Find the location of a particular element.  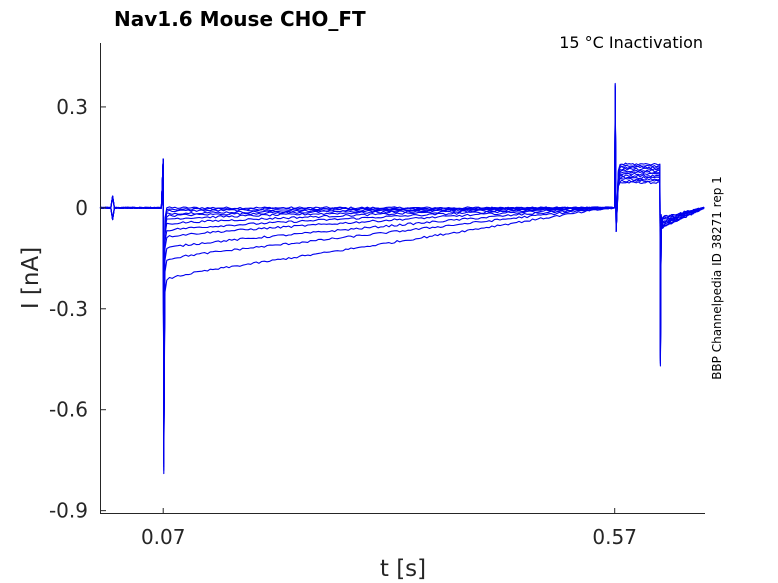

y-tick-label: -0.3 is located at coordinates (68, 309).